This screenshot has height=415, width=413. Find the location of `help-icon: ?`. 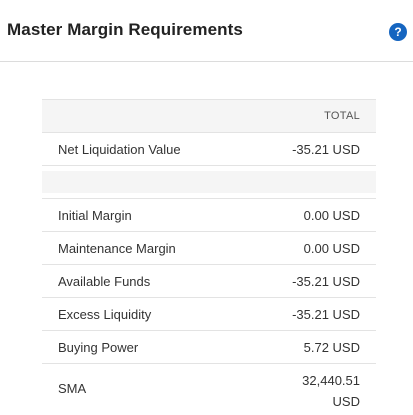

help-icon: ? is located at coordinates (398, 32).